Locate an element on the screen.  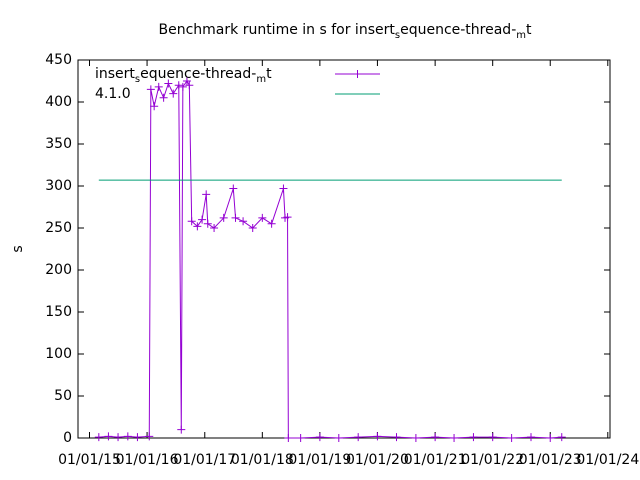
legend-label: 4.1.0 is located at coordinates (113, 94).